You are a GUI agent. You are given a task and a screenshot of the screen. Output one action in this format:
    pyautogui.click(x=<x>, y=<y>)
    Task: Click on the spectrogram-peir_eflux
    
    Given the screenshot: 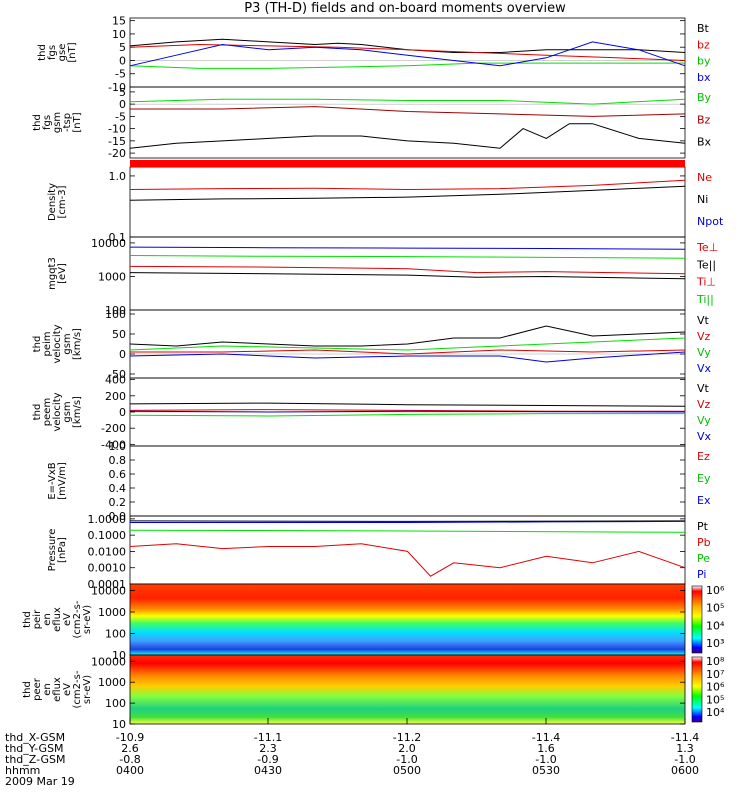 What is the action you would take?
    pyautogui.click(x=407, y=619)
    